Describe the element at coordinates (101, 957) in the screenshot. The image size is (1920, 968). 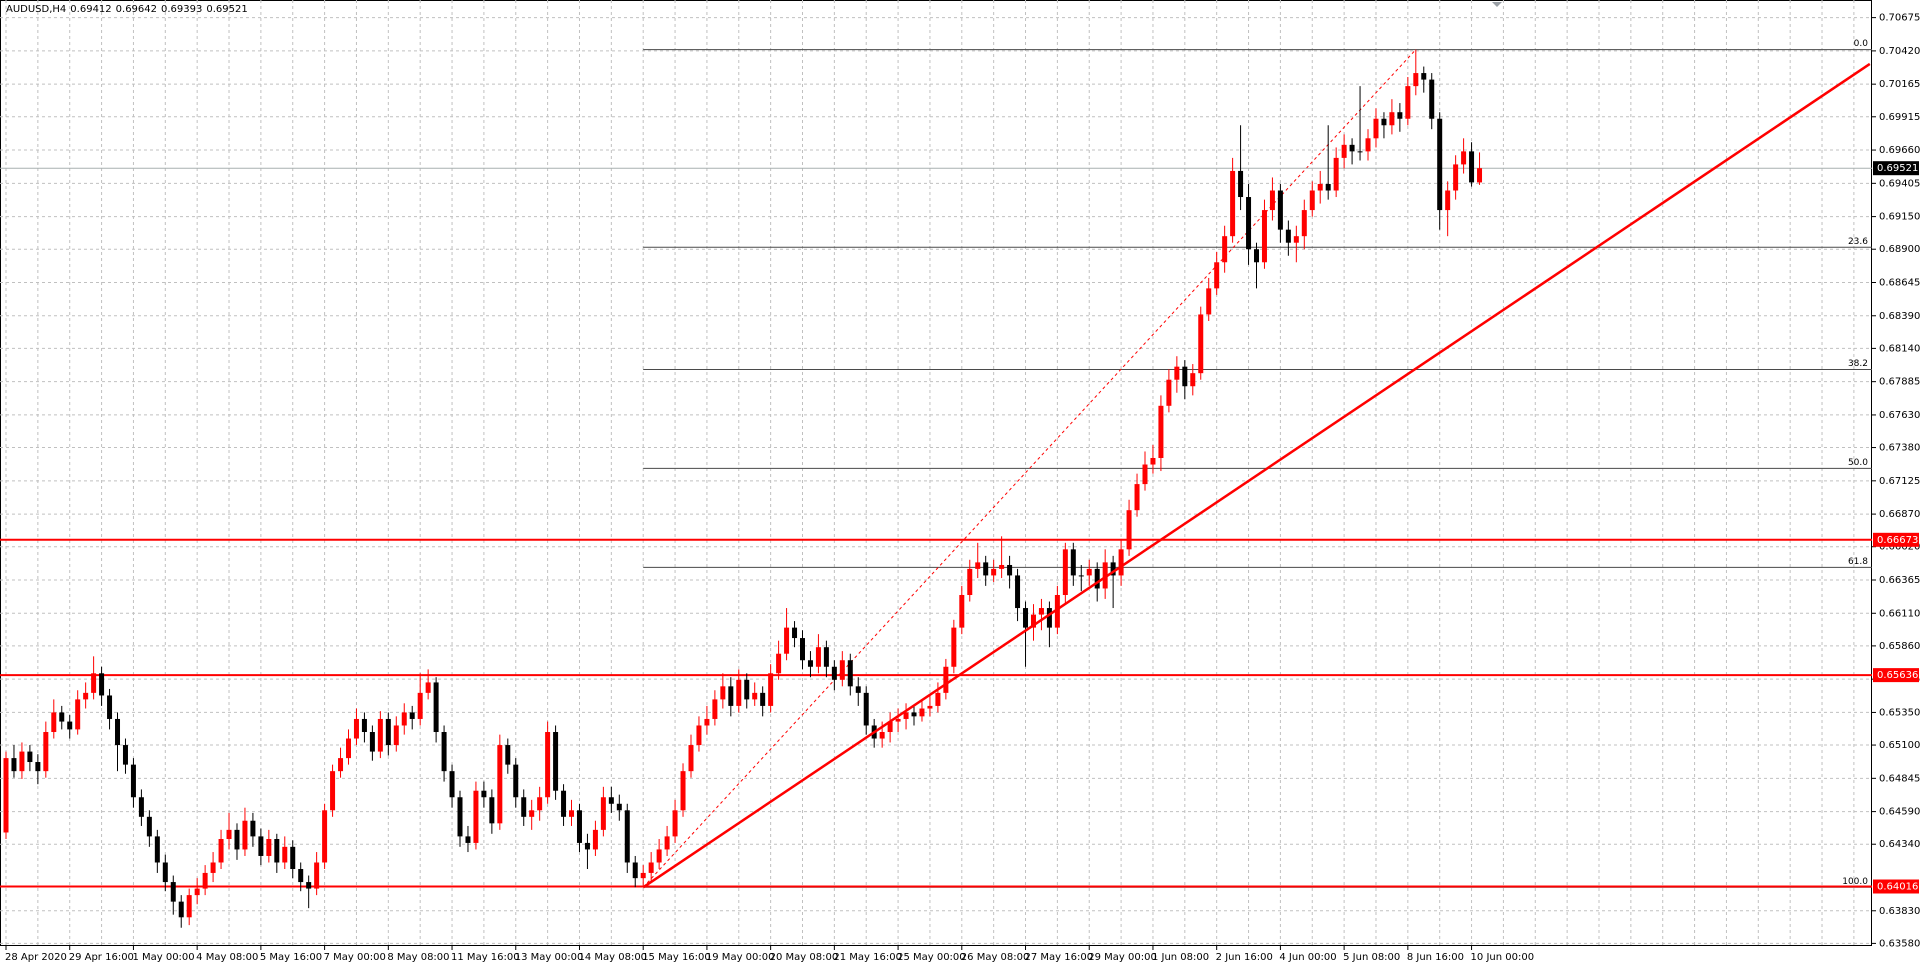
I see `x-tick-label: 29 Apr 16:00` at that location.